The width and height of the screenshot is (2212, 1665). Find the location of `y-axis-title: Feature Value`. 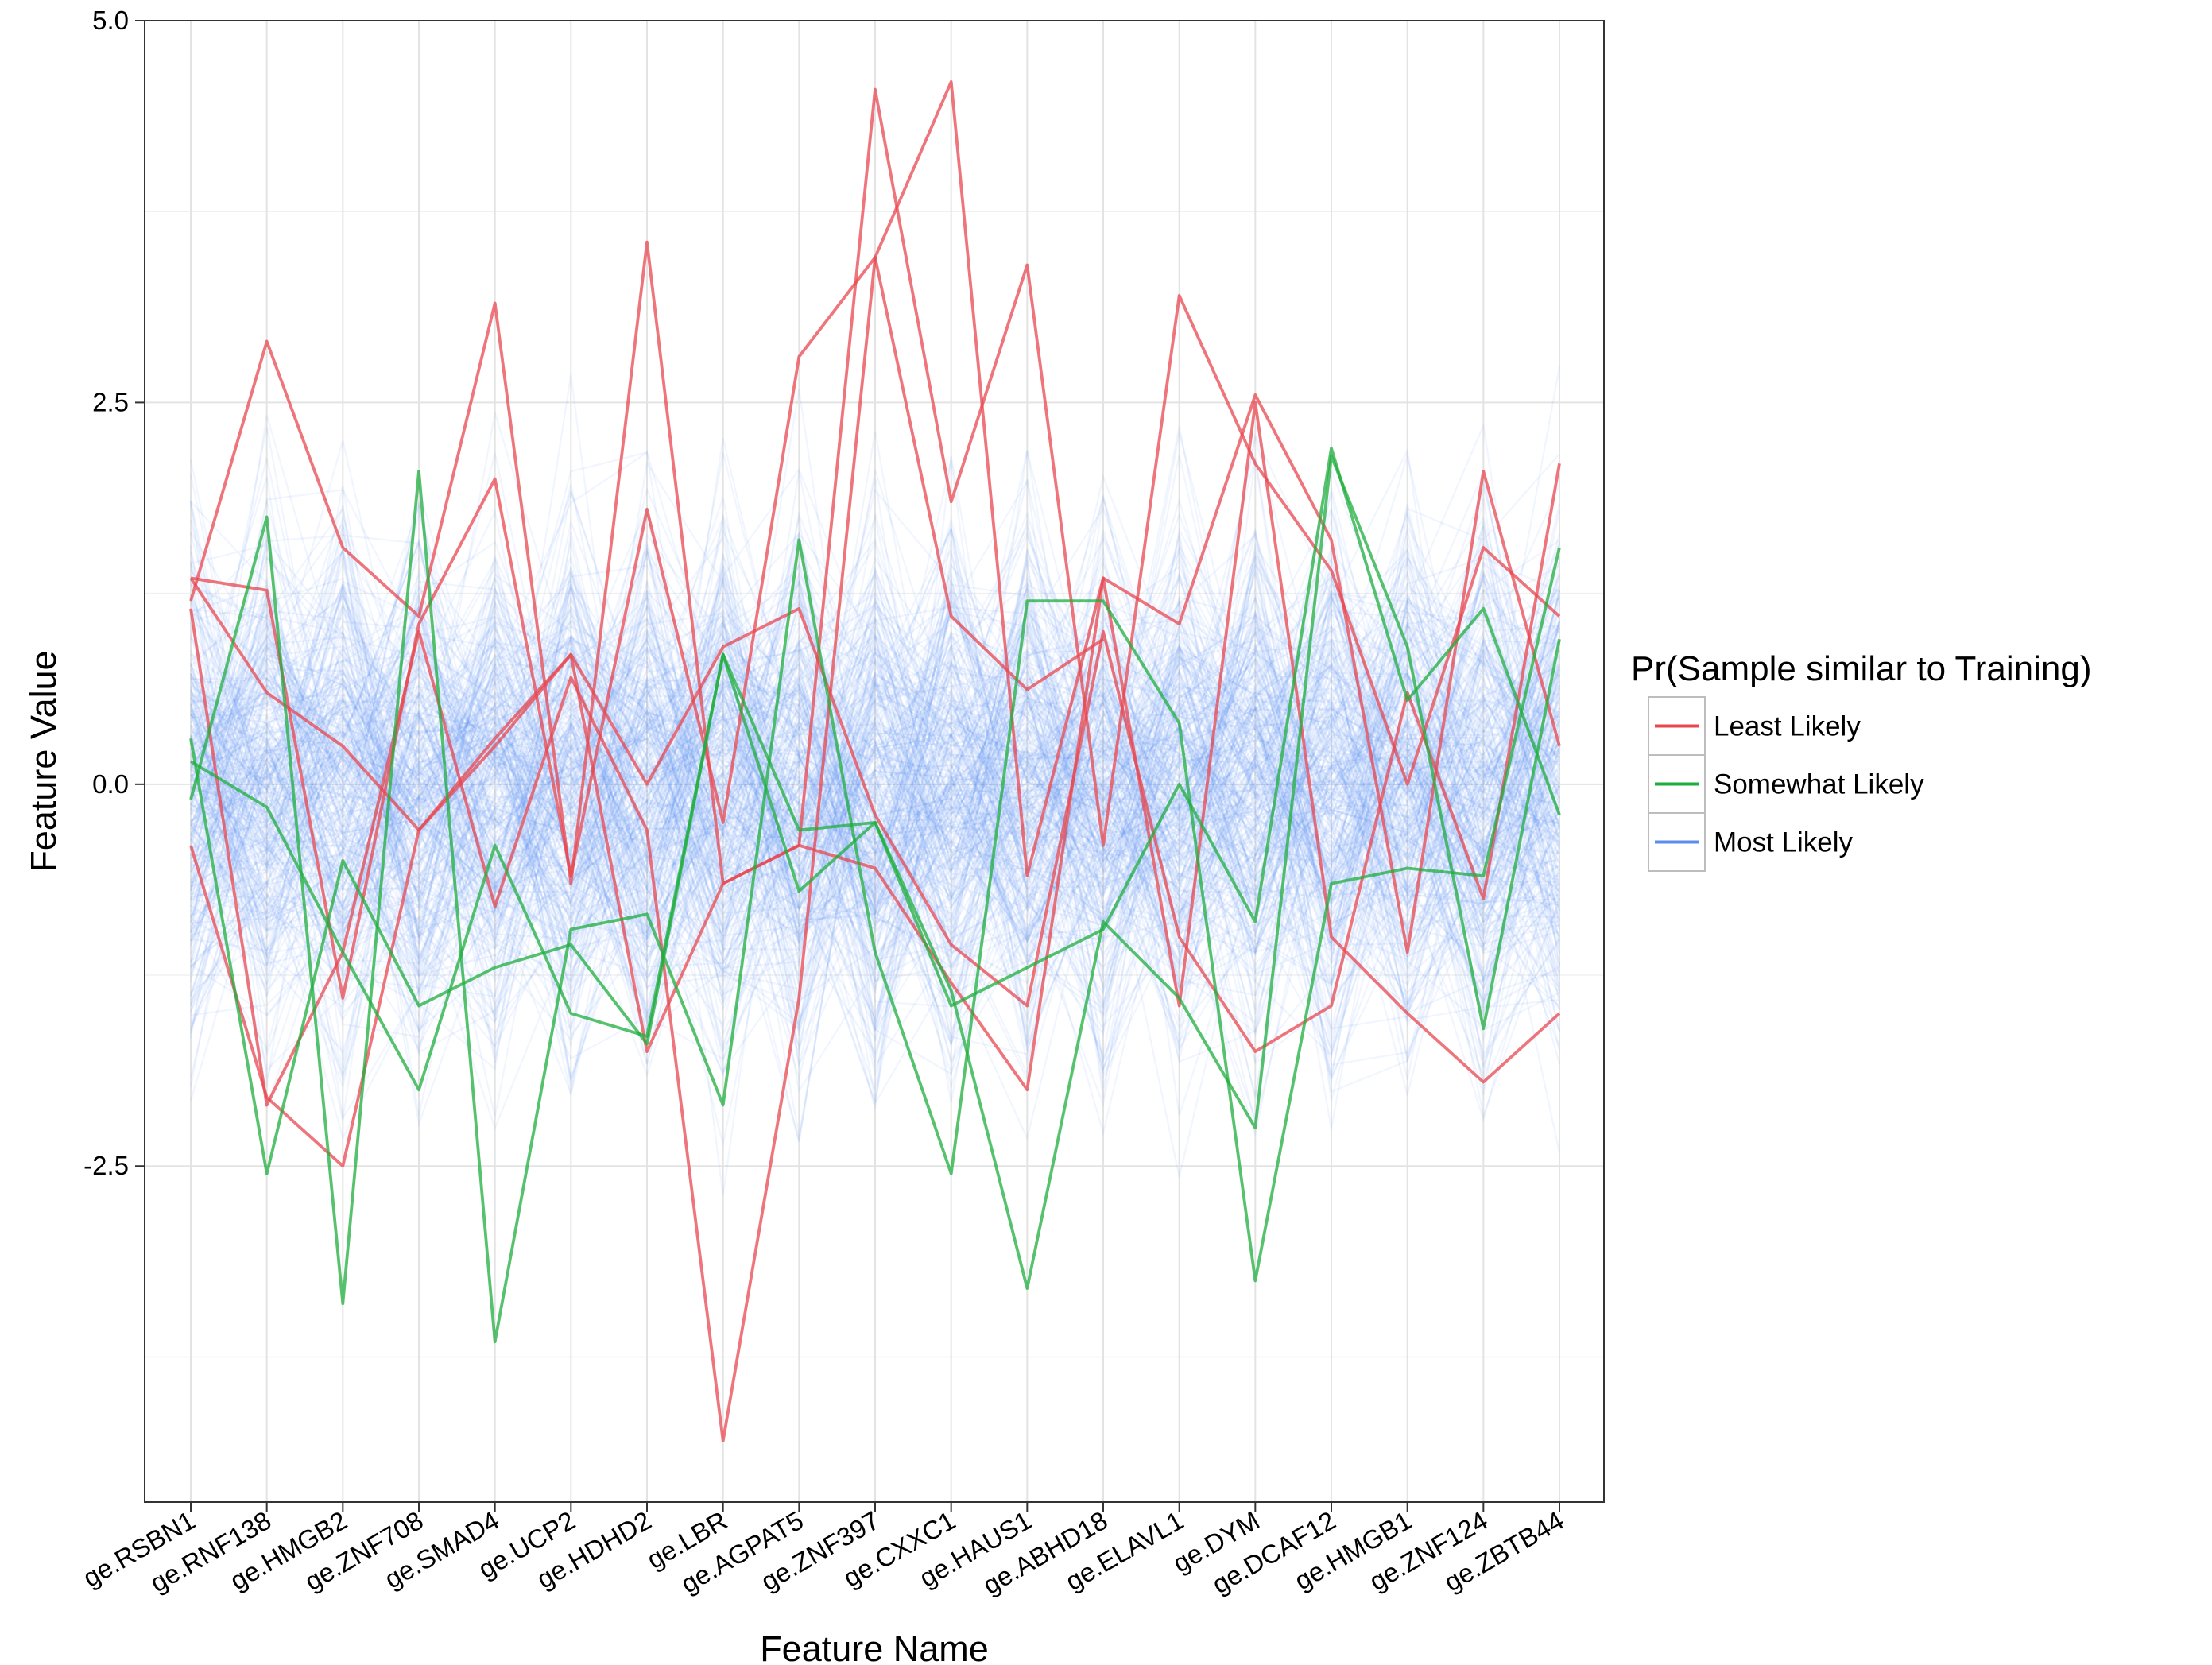

y-axis-title: Feature Value is located at coordinates (43, 761).